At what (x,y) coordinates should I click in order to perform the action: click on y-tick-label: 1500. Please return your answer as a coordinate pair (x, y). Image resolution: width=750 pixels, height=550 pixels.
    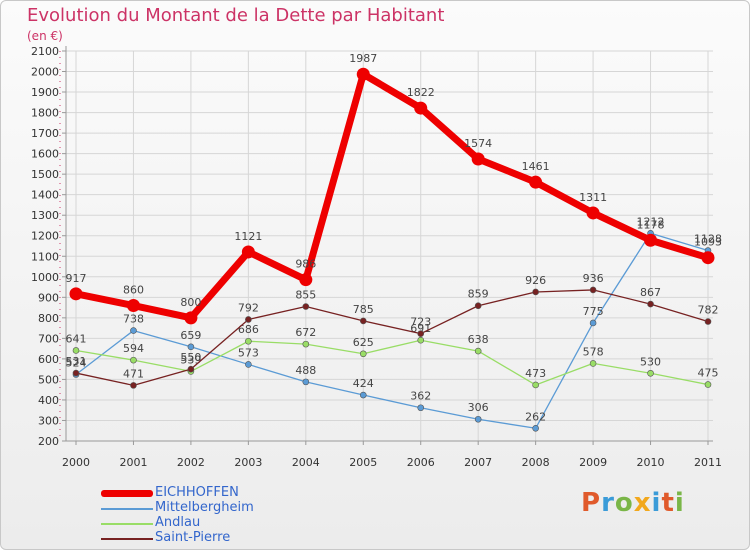
    Looking at the image, I should click on (45, 174).